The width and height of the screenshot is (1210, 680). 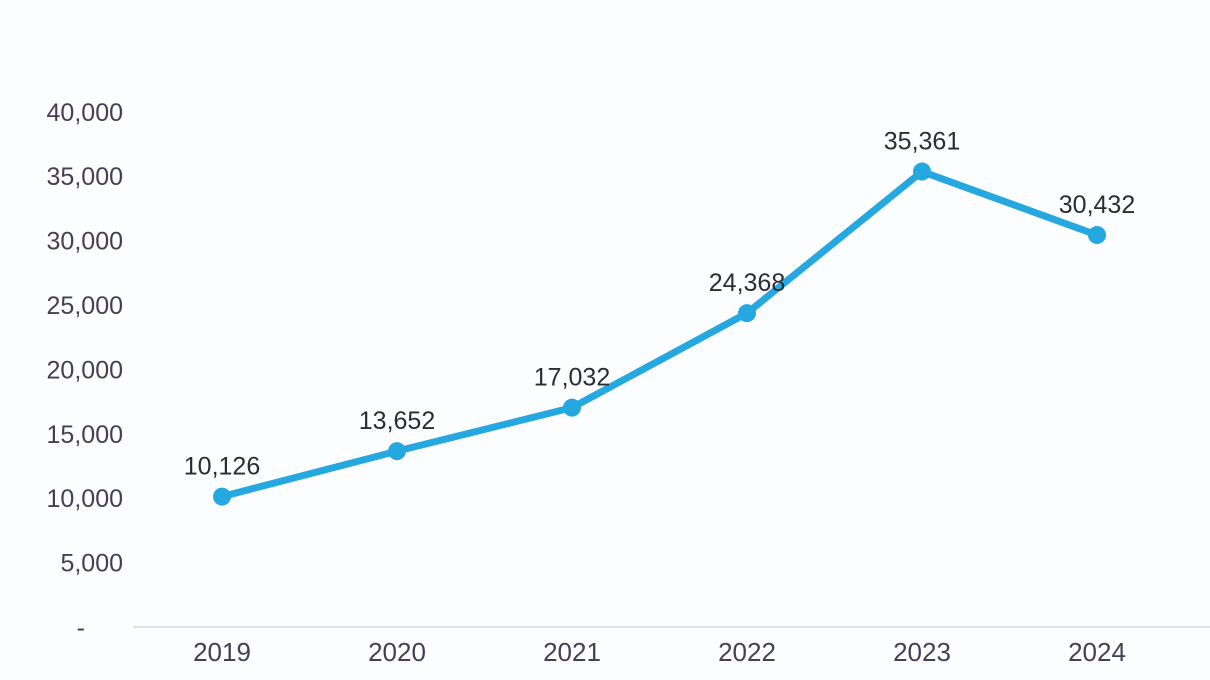 What do you see at coordinates (572, 378) in the screenshot?
I see `data-point-label: 17,032` at bounding box center [572, 378].